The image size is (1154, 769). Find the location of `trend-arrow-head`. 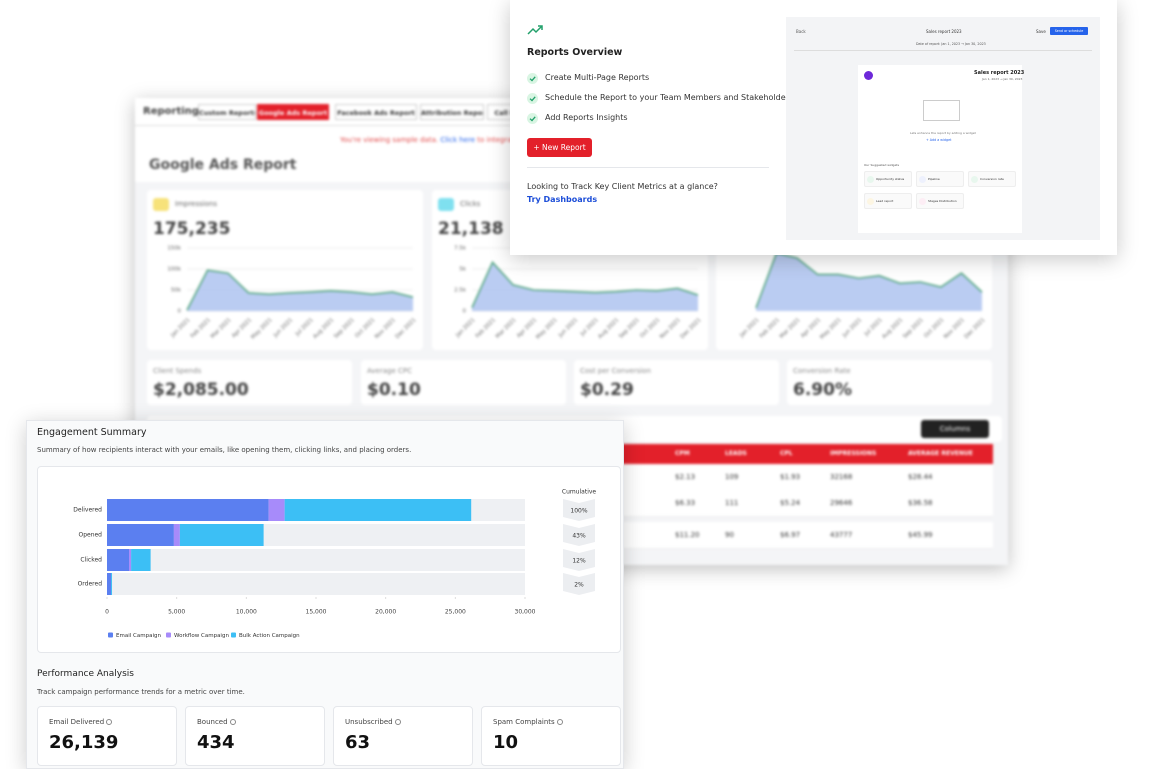

trend-arrow-head is located at coordinates (540, 27).